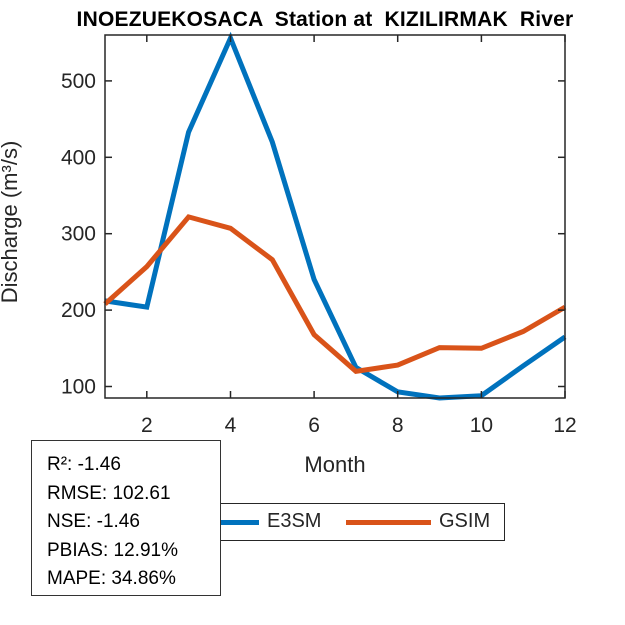 The width and height of the screenshot is (625, 625). What do you see at coordinates (465, 521) in the screenshot?
I see `legend-label-gsim: GSIM` at bounding box center [465, 521].